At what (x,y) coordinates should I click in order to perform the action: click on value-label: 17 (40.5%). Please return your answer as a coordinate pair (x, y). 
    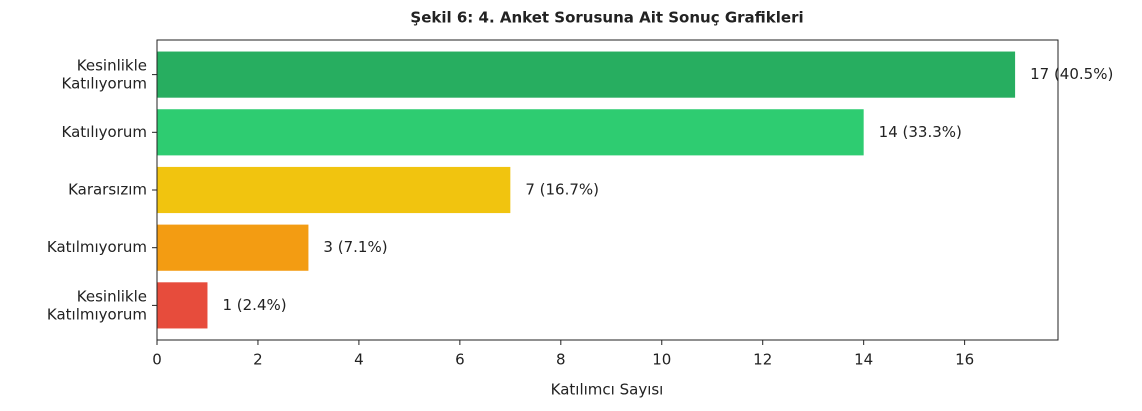
    Looking at the image, I should click on (1071, 74).